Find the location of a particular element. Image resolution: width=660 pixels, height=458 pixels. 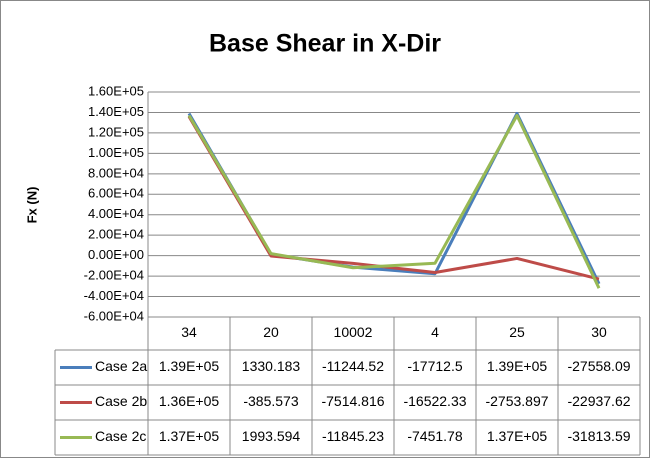

table-value: -17712.5 is located at coordinates (434, 366).